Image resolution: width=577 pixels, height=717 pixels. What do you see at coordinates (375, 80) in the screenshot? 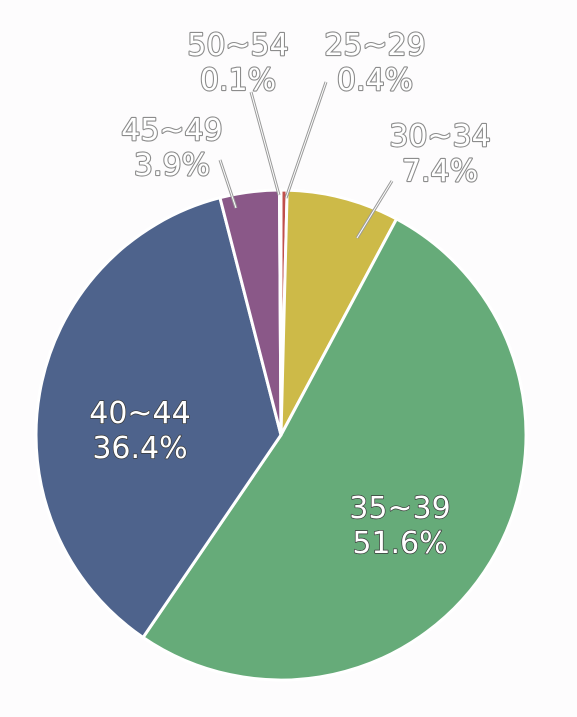
I see `slice-value-label-25-29: 0.4%` at bounding box center [375, 80].